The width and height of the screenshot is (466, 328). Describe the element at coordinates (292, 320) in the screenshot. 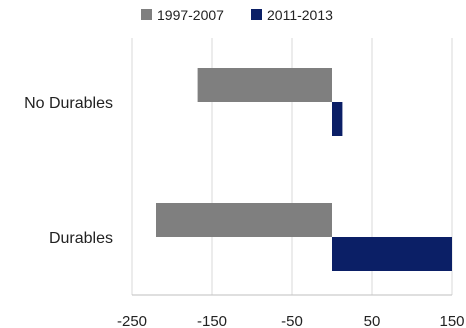

I see `x-tick-label-2: -50` at that location.